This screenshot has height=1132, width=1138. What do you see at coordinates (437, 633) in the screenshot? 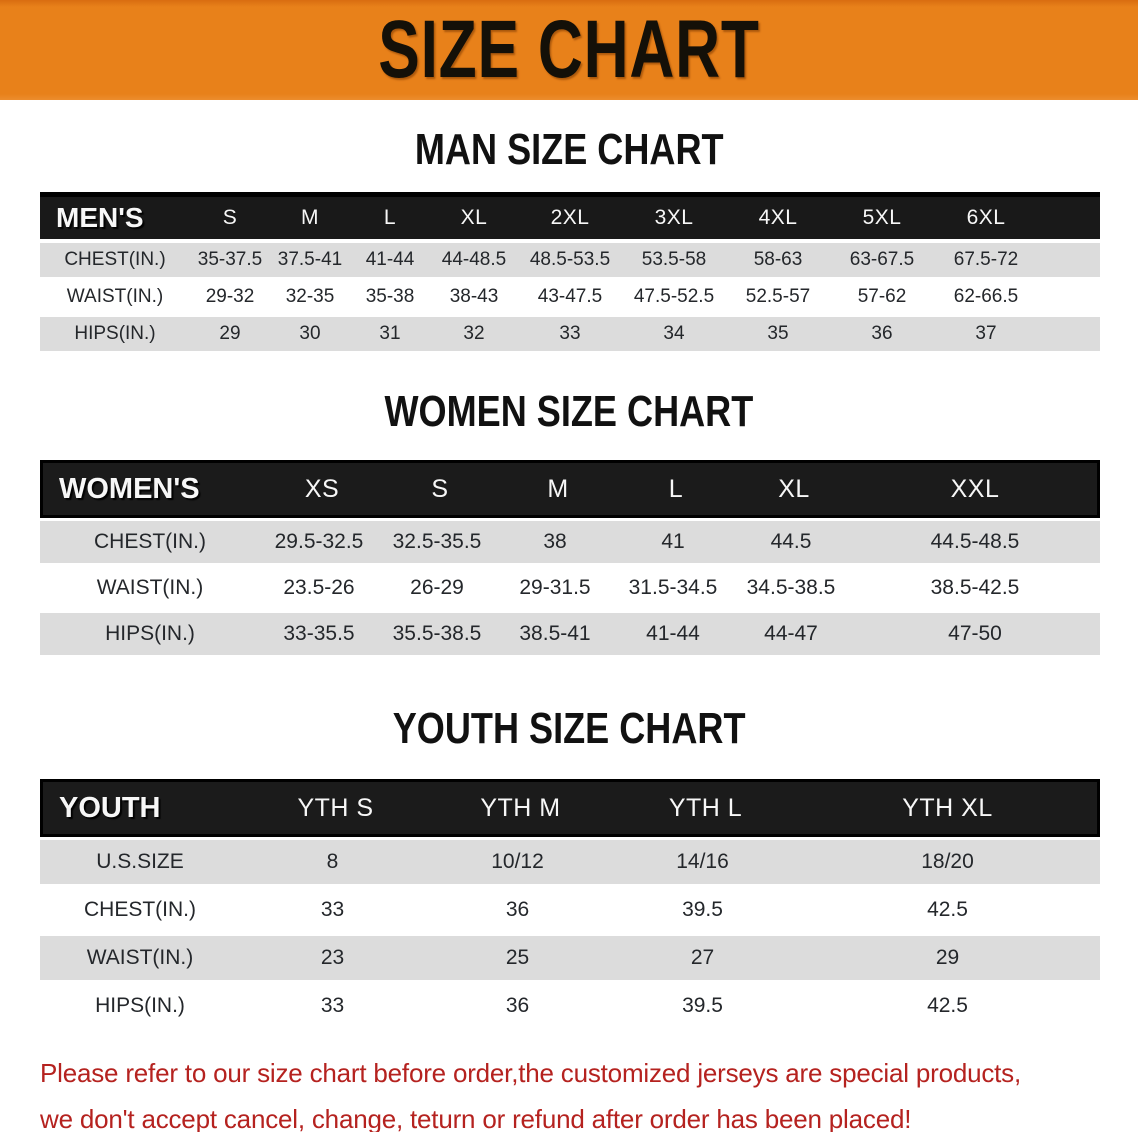
I see `table-cell: 35.5-38.5` at bounding box center [437, 633].